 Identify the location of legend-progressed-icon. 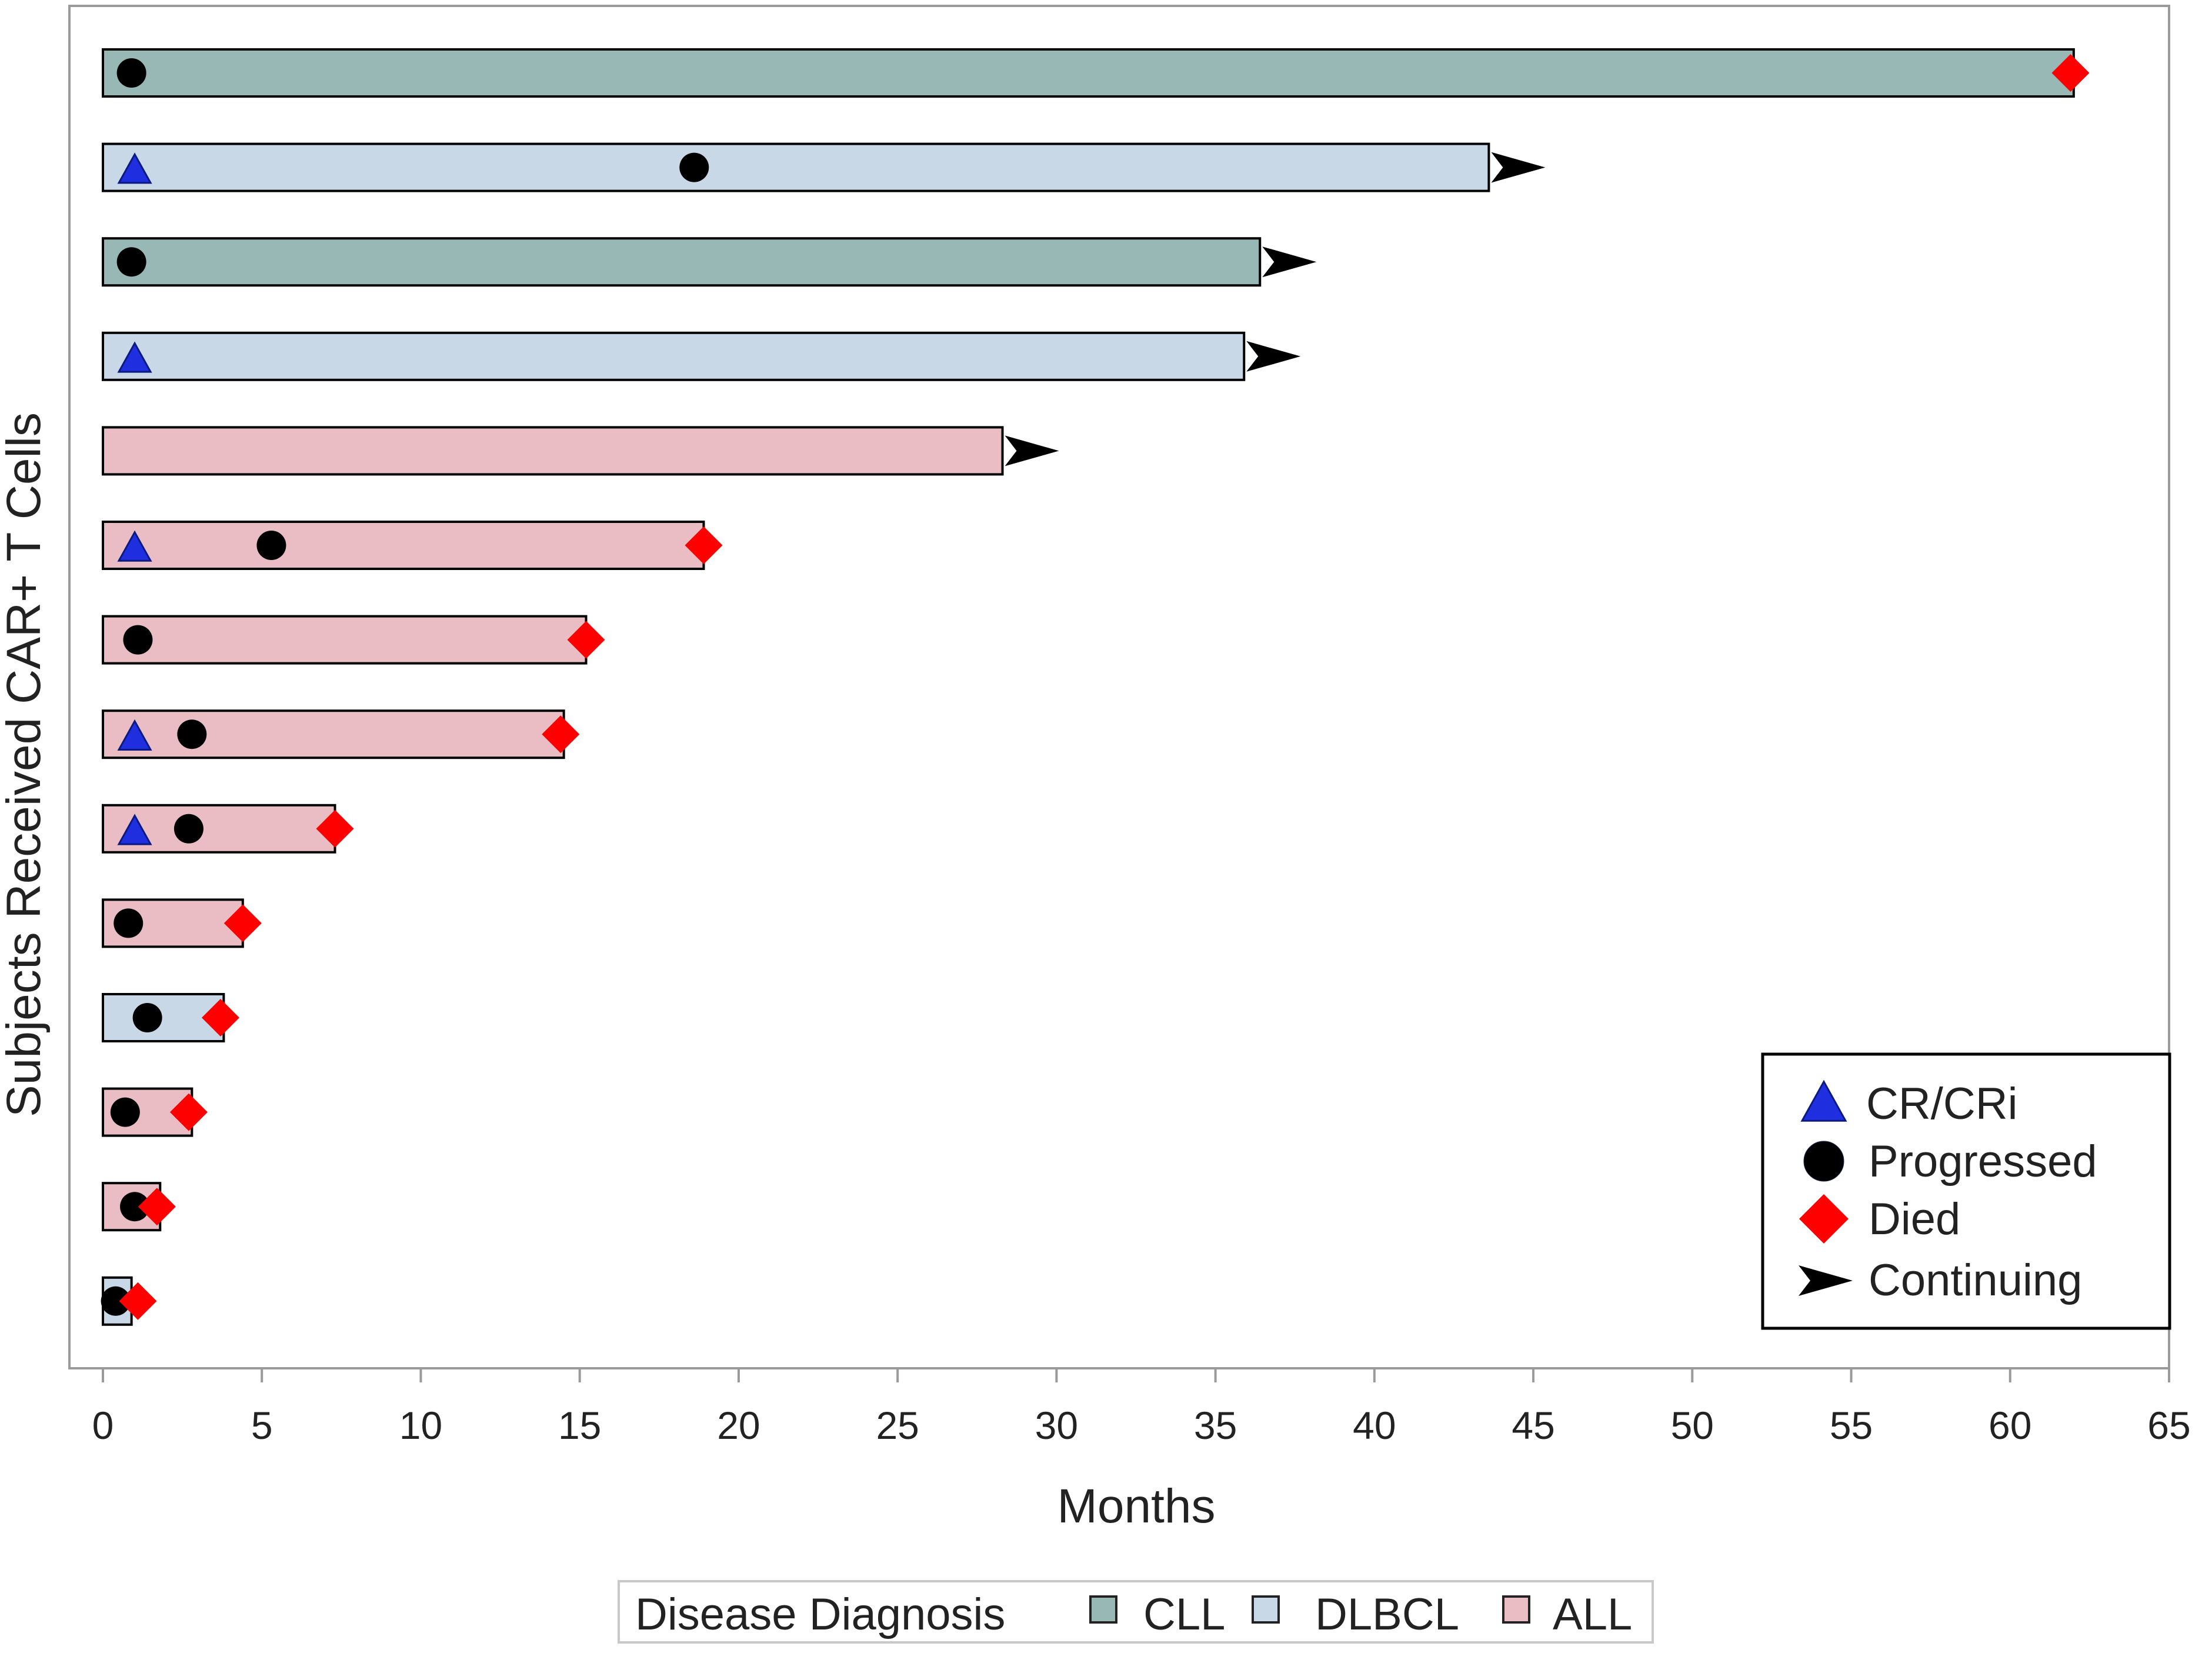
(1824, 1161).